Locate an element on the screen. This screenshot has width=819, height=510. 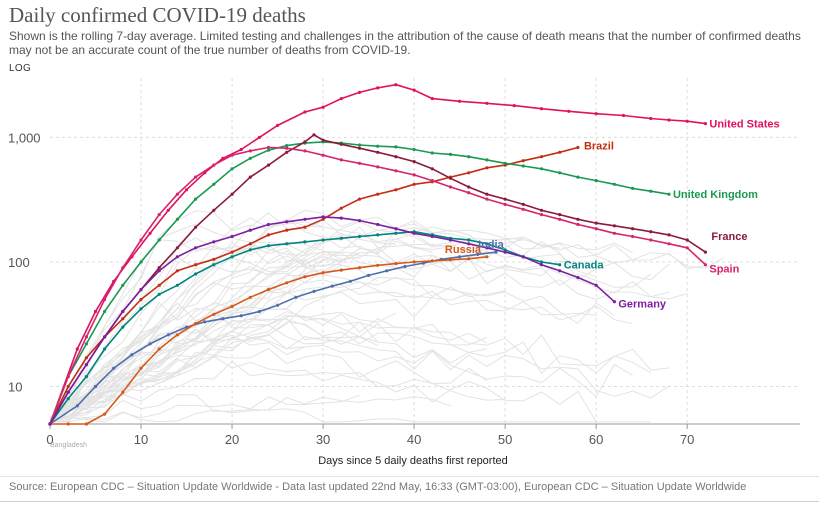
series-label: India is located at coordinates (491, 245).